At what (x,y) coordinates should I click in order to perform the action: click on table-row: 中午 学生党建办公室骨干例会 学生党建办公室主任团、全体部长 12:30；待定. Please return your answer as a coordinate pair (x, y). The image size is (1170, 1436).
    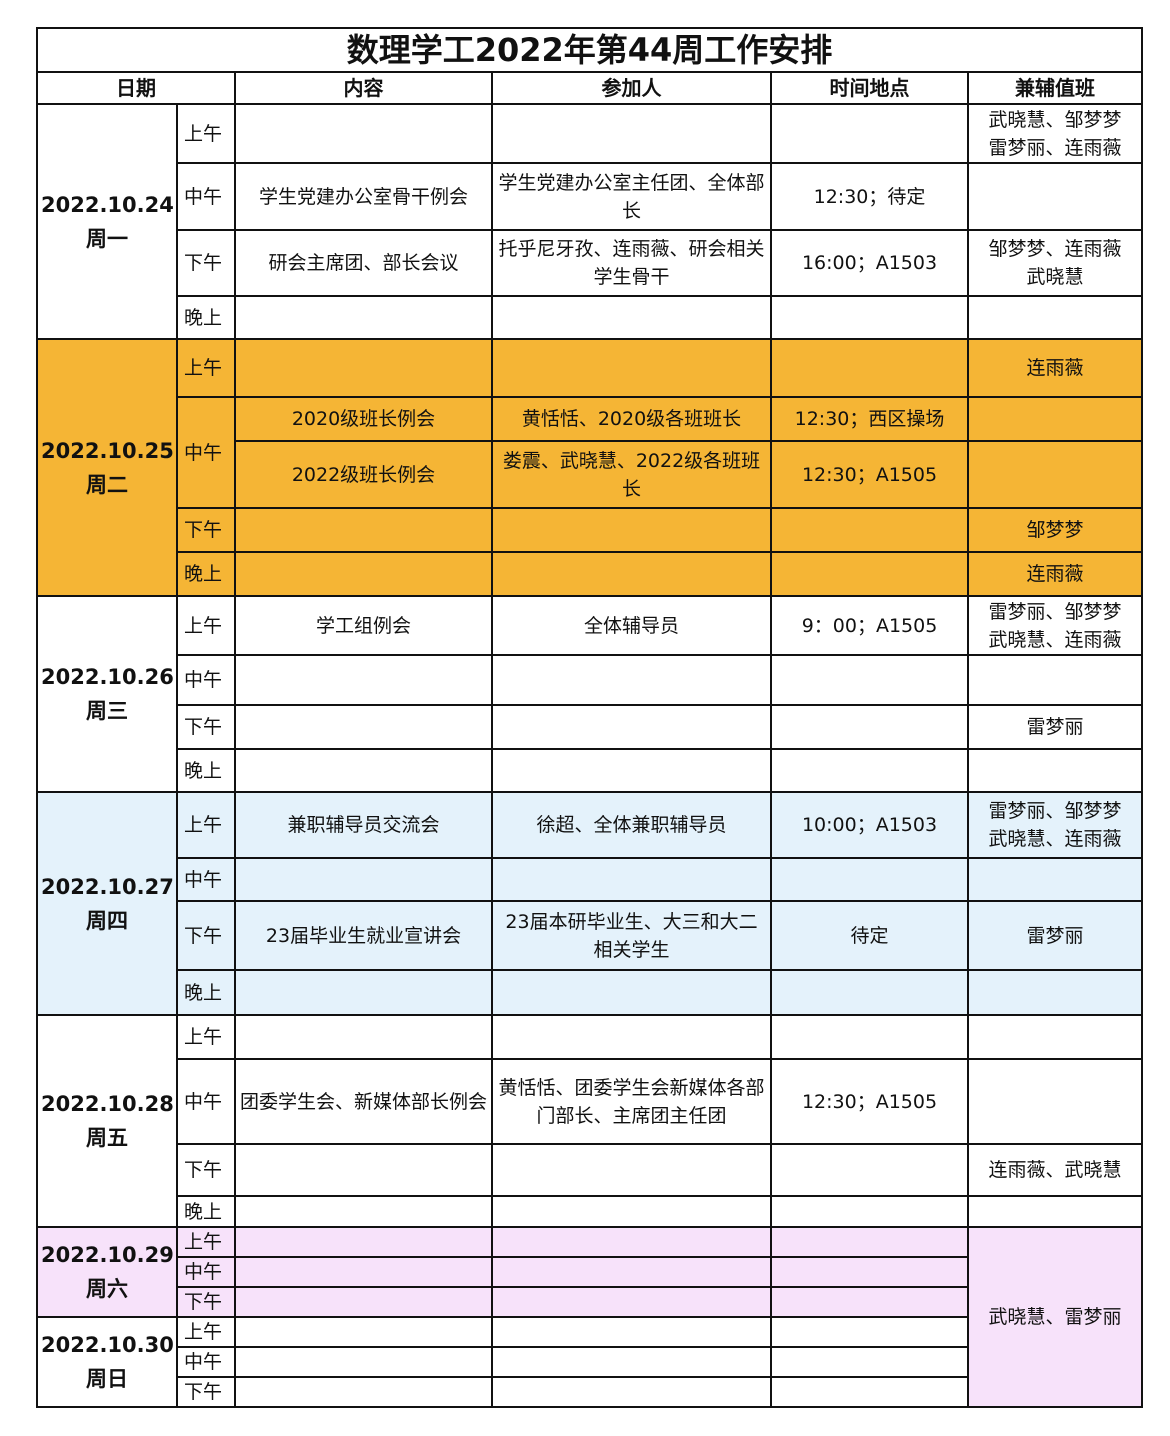
    Looking at the image, I should click on (590, 196).